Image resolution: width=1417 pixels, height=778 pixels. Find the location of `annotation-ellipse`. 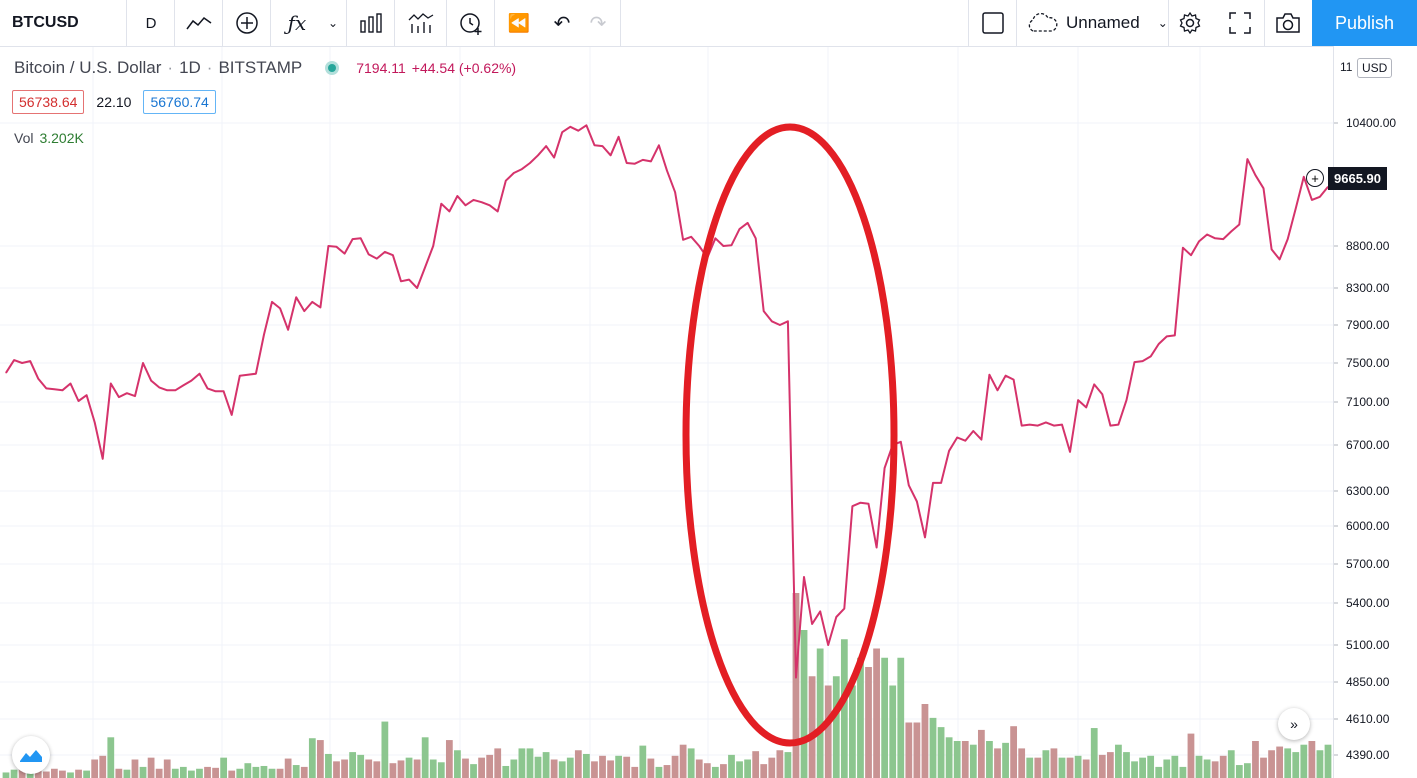

annotation-ellipse is located at coordinates (790, 435).